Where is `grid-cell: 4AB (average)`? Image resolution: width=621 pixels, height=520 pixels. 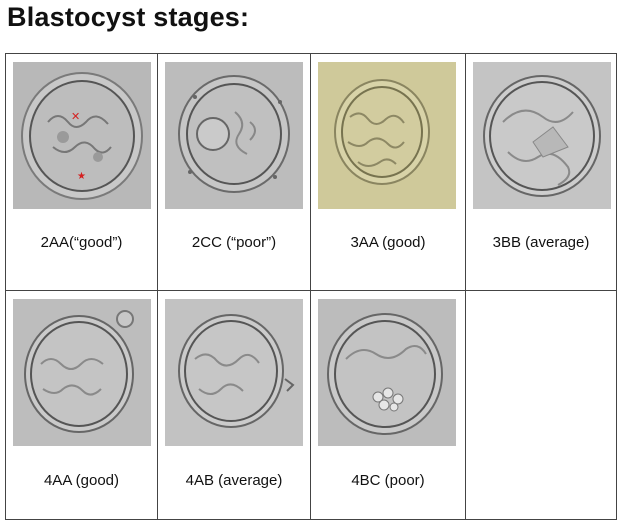
grid-cell: 4AB (average) is located at coordinates (234, 405).